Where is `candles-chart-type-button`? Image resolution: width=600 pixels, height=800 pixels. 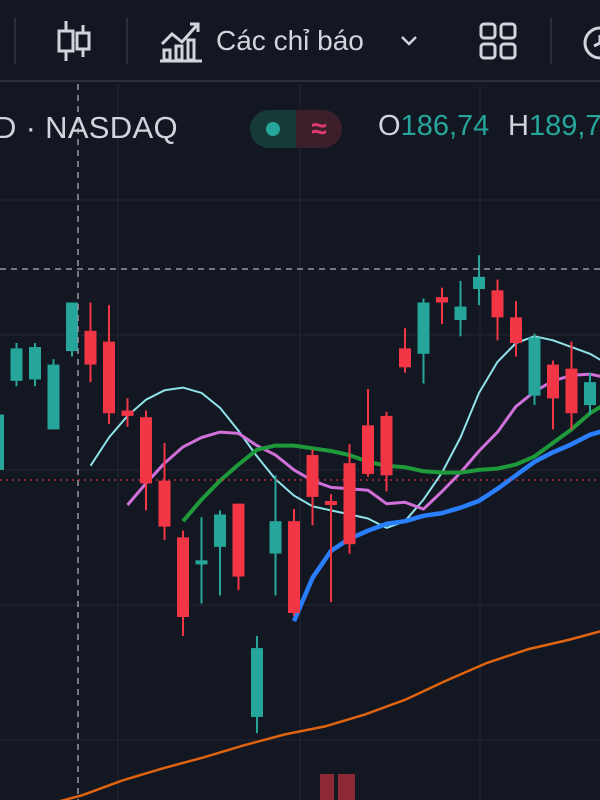 candles-chart-type-button is located at coordinates (74, 41).